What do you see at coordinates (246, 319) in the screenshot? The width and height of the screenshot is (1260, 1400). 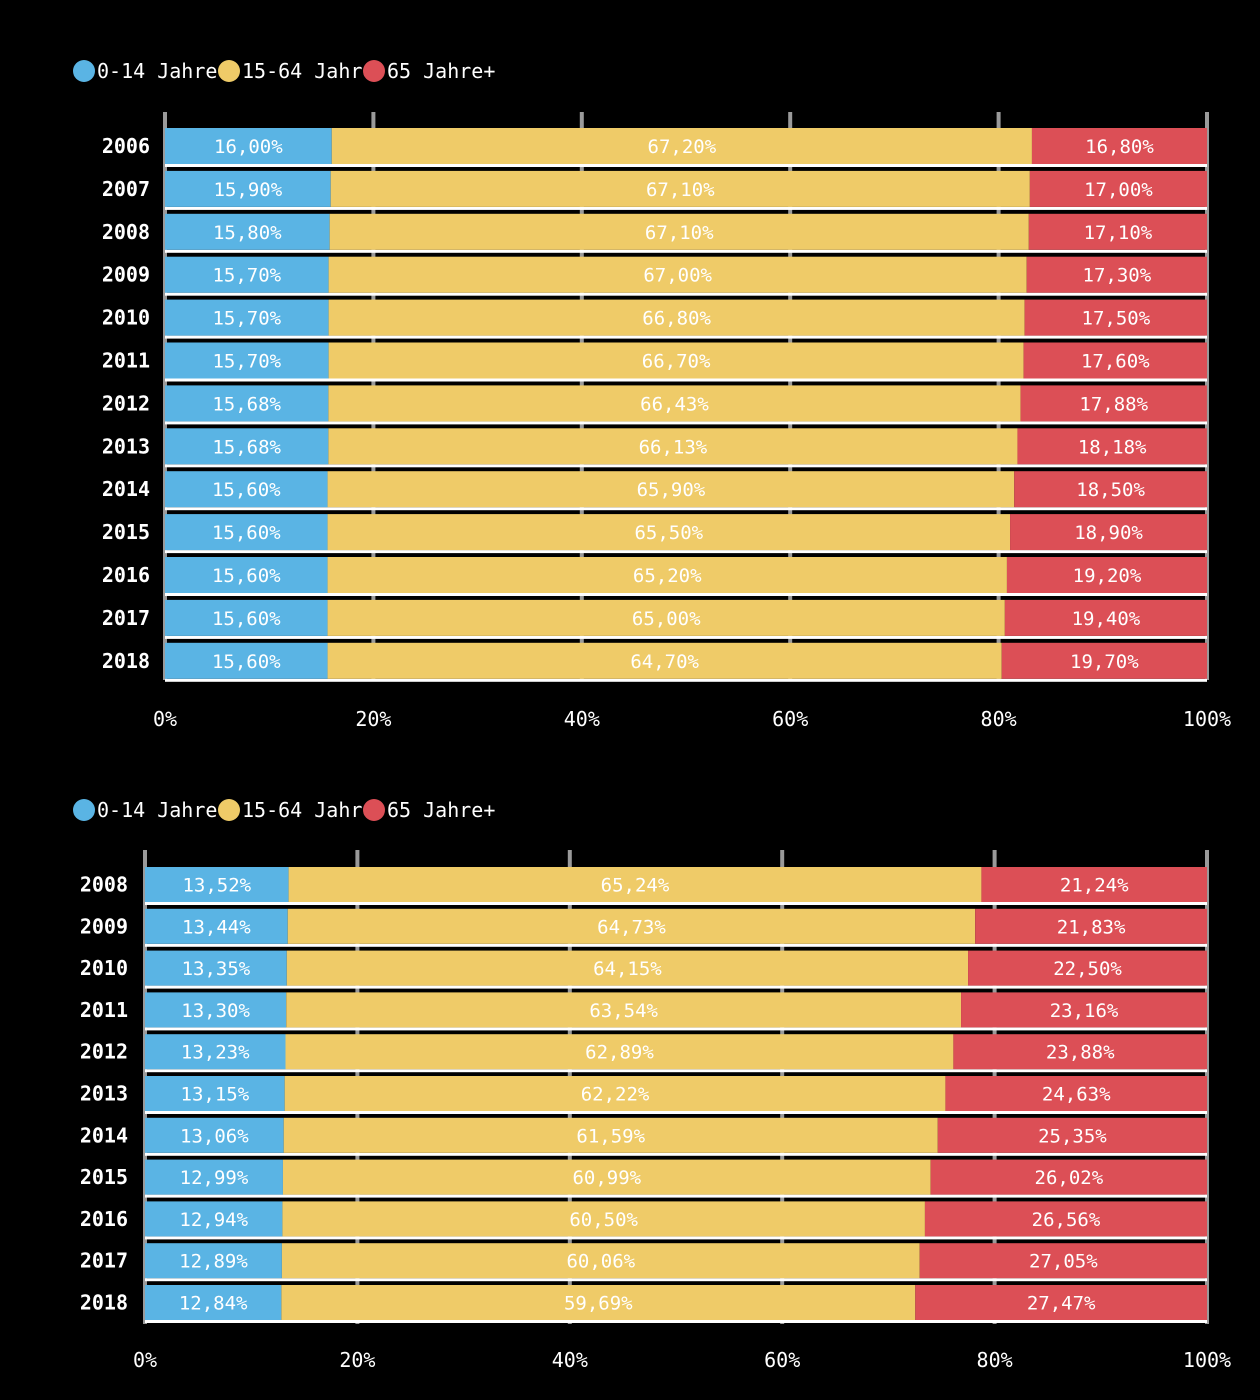 I see `data-label-0: 15,70%` at bounding box center [246, 319].